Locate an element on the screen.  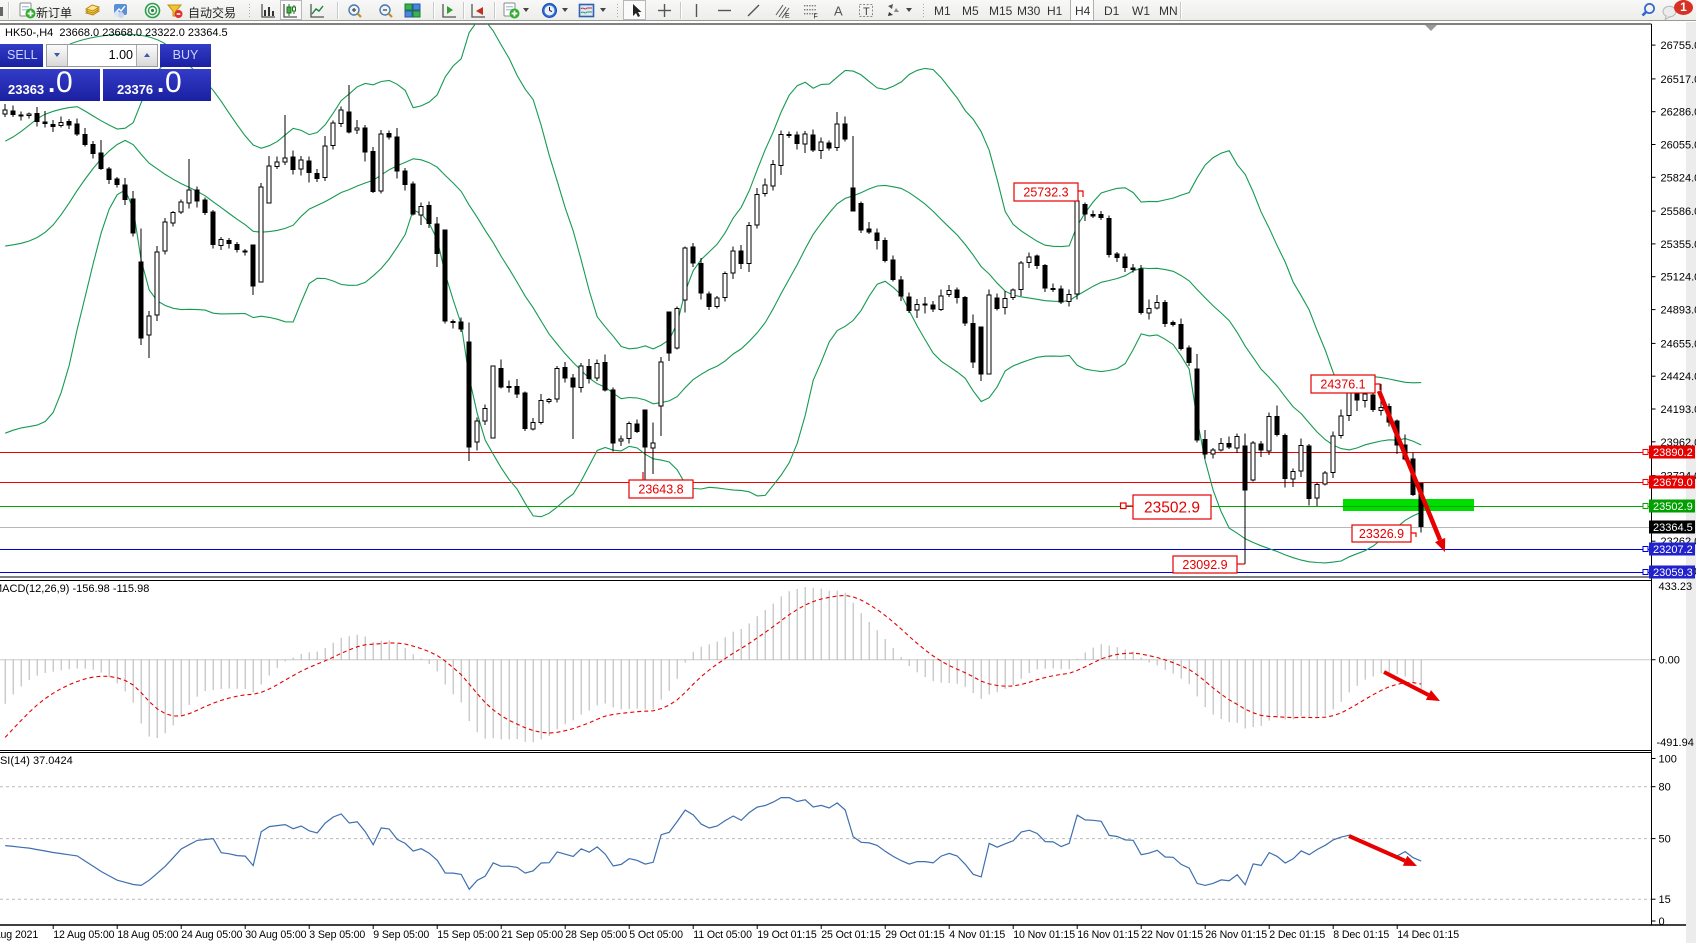
svg-text: 5 Oct 05:00 is located at coordinates (656, 935).